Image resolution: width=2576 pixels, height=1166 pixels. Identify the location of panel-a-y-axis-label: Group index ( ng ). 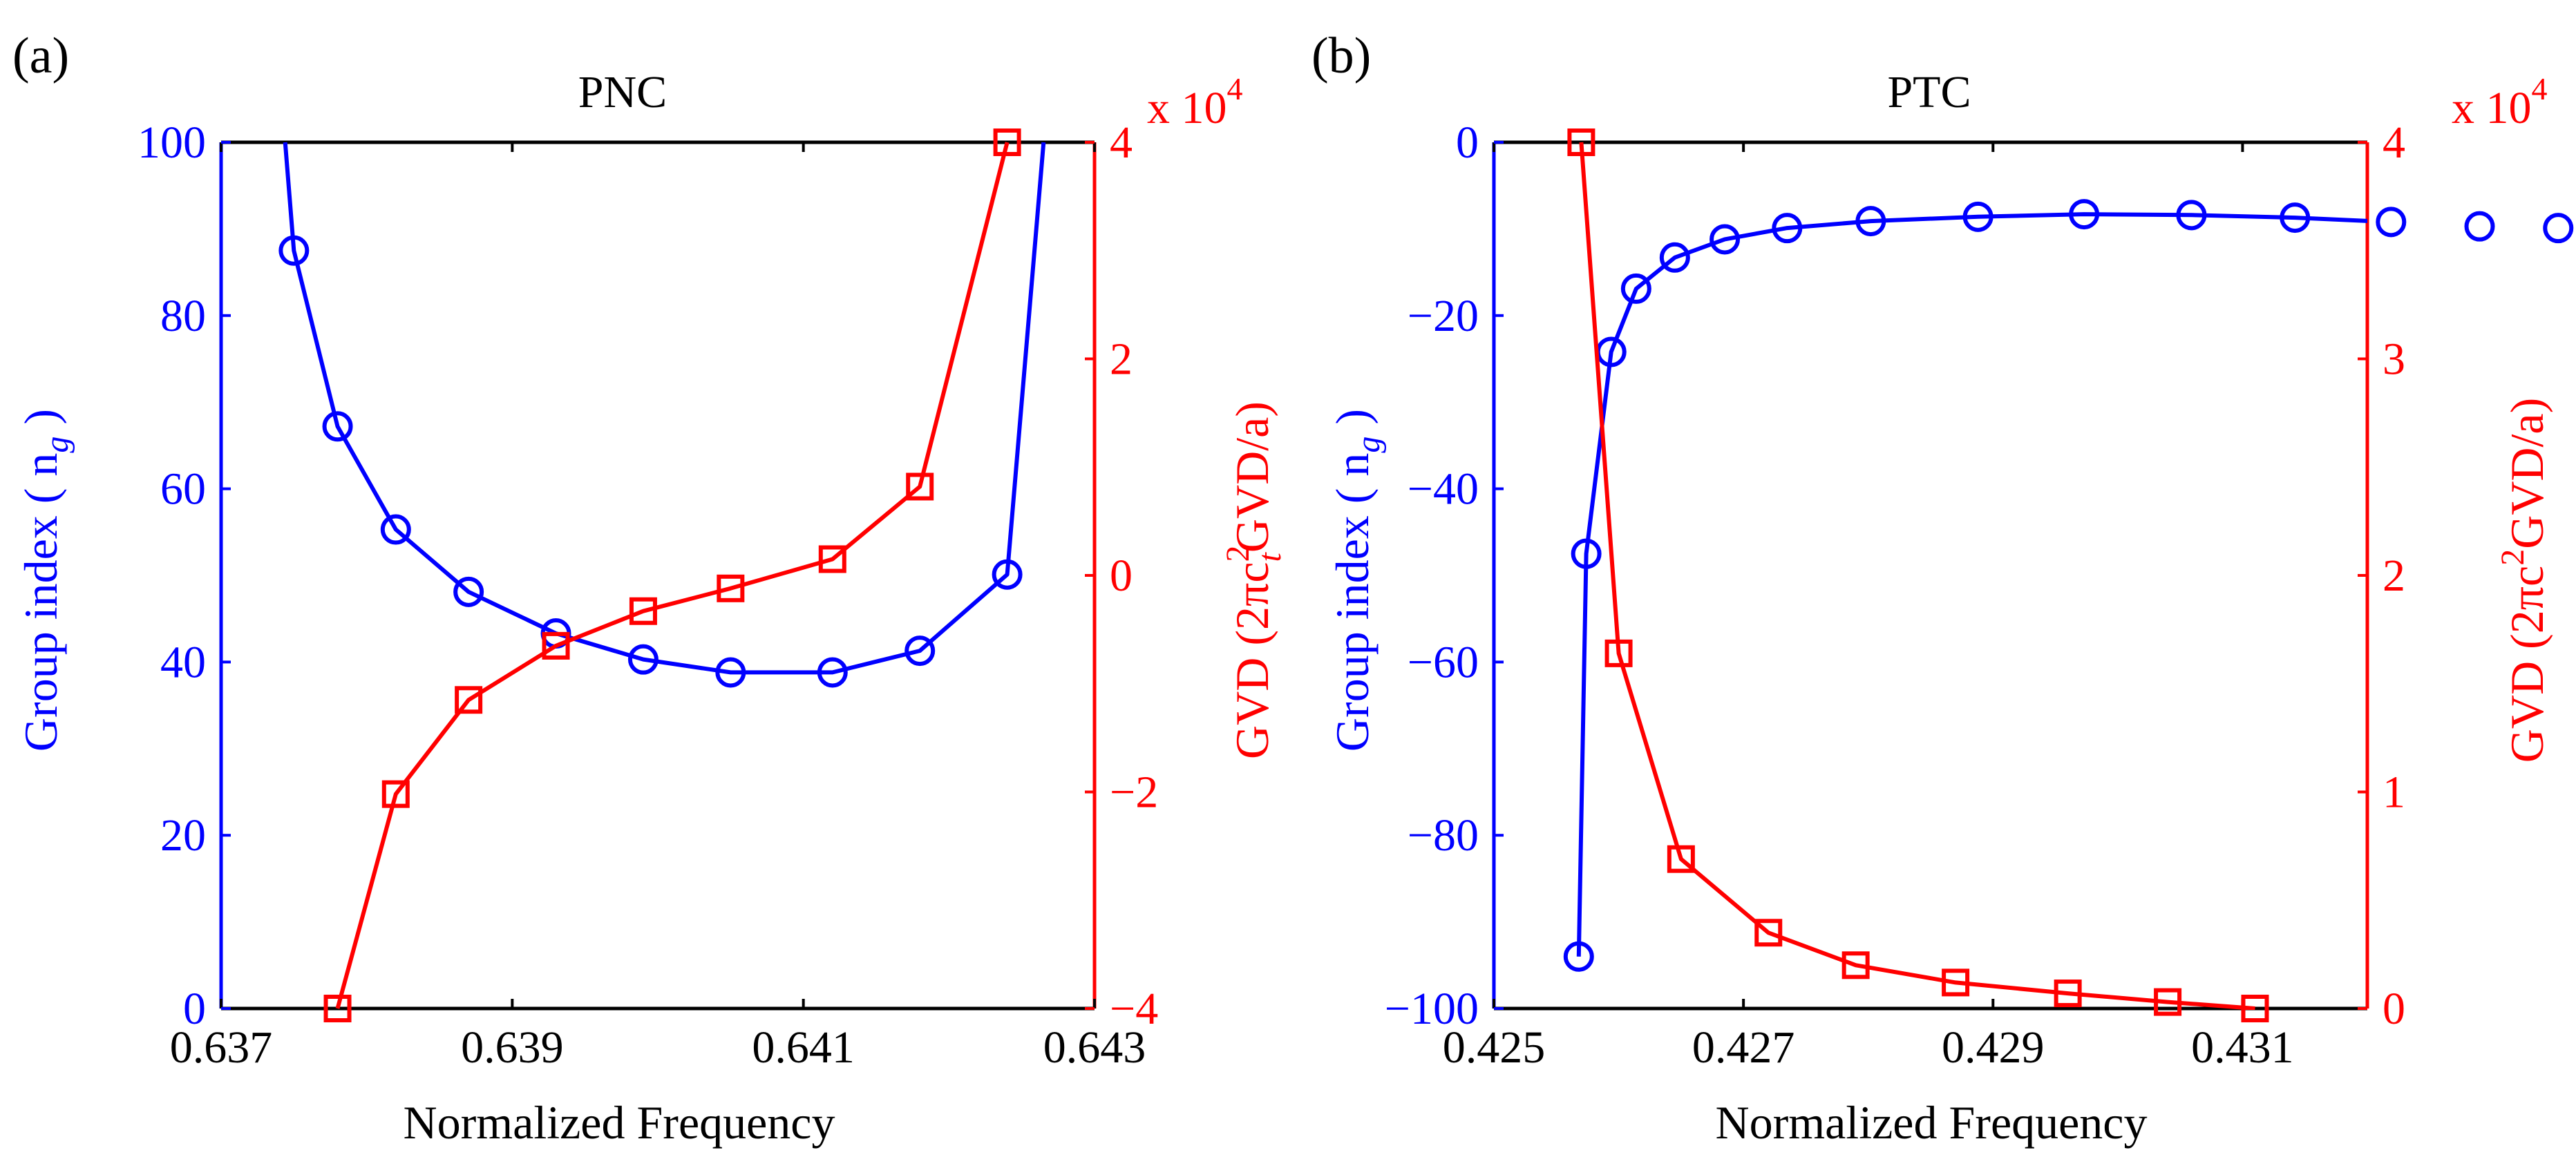
(45, 580).